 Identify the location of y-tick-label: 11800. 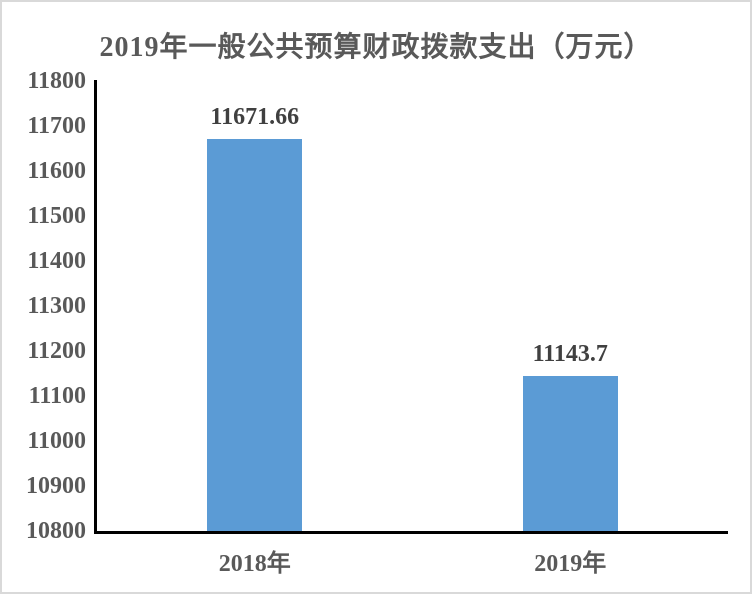
(56, 81).